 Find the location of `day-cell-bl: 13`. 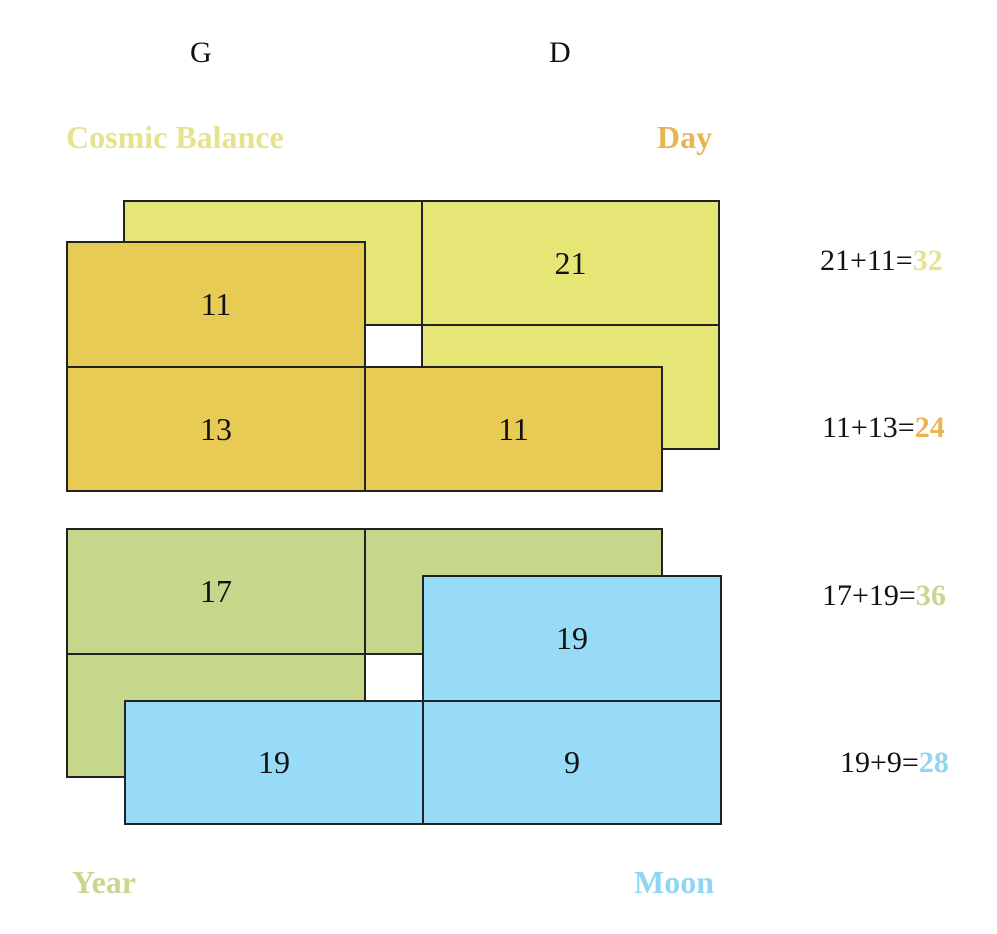

day-cell-bl: 13 is located at coordinates (216, 429).